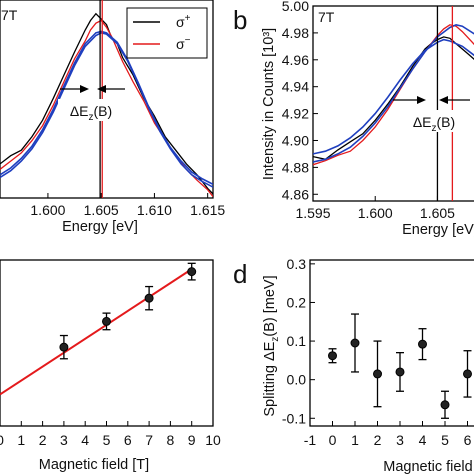 The image size is (474, 474). I want to click on y-tick-label: 4.88, so click(295, 167).